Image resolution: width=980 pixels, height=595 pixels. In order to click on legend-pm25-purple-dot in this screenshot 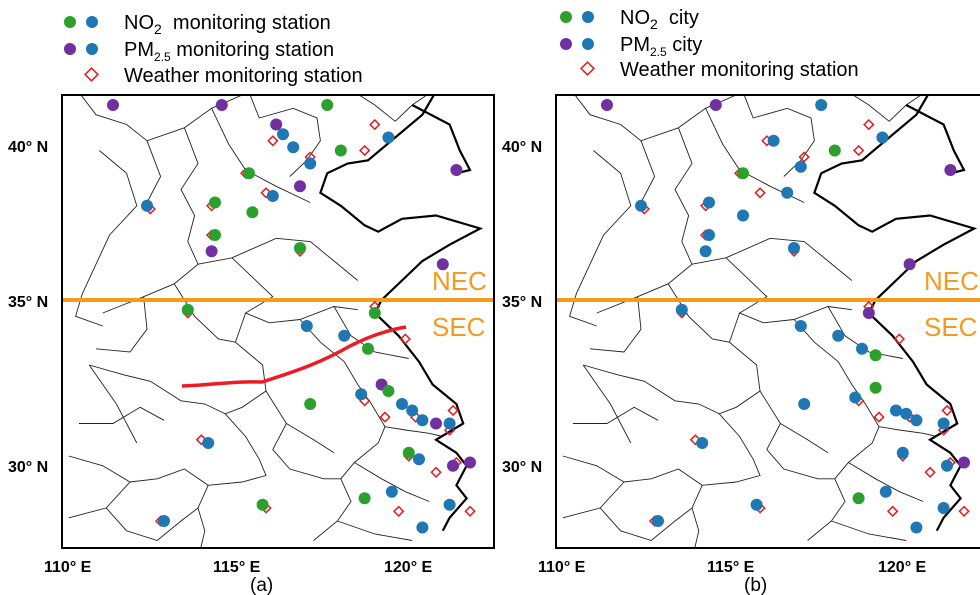, I will do `click(70, 49)`.